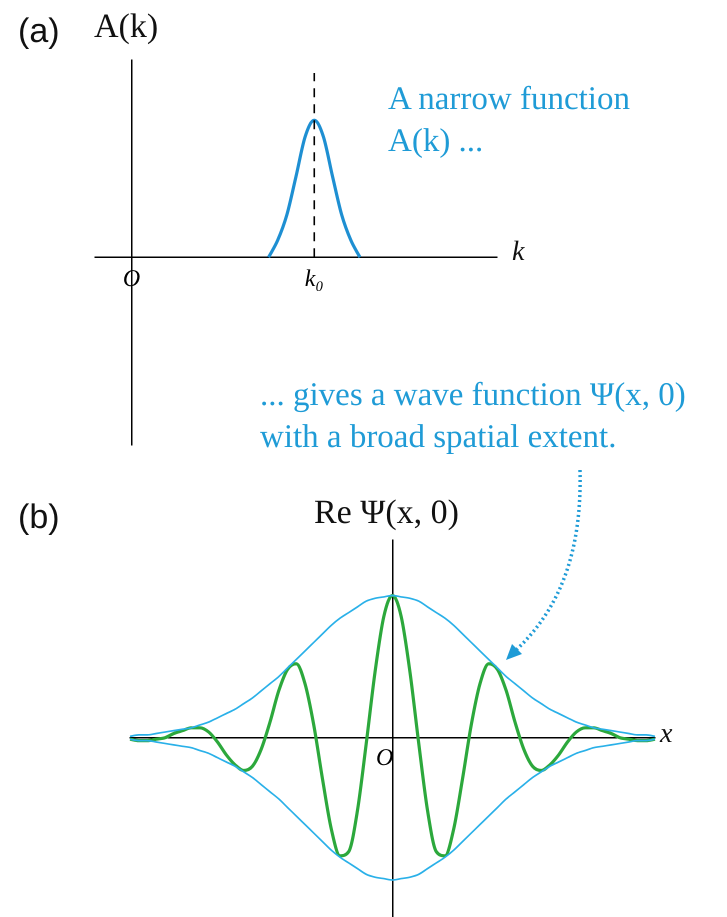 This screenshot has width=727, height=917. What do you see at coordinates (386, 513) in the screenshot?
I see `y-axis-title: Re Ψ(x, 0)` at bounding box center [386, 513].